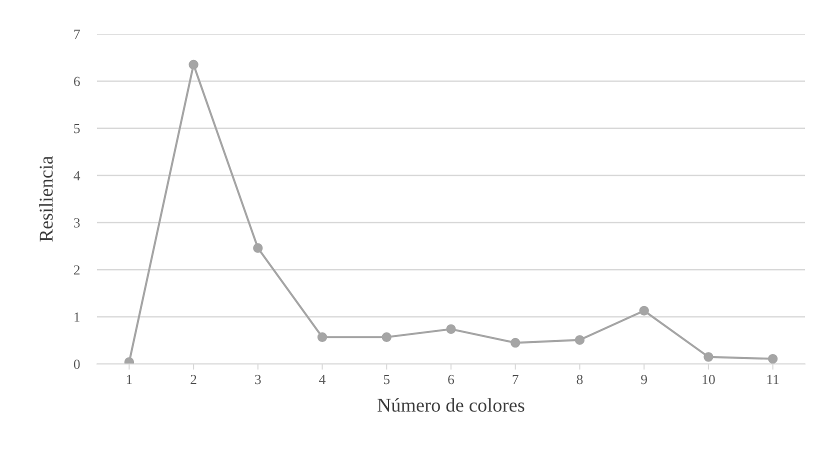 This screenshot has height=454, width=820. What do you see at coordinates (77, 270) in the screenshot?
I see `y-tick-label: 2` at bounding box center [77, 270].